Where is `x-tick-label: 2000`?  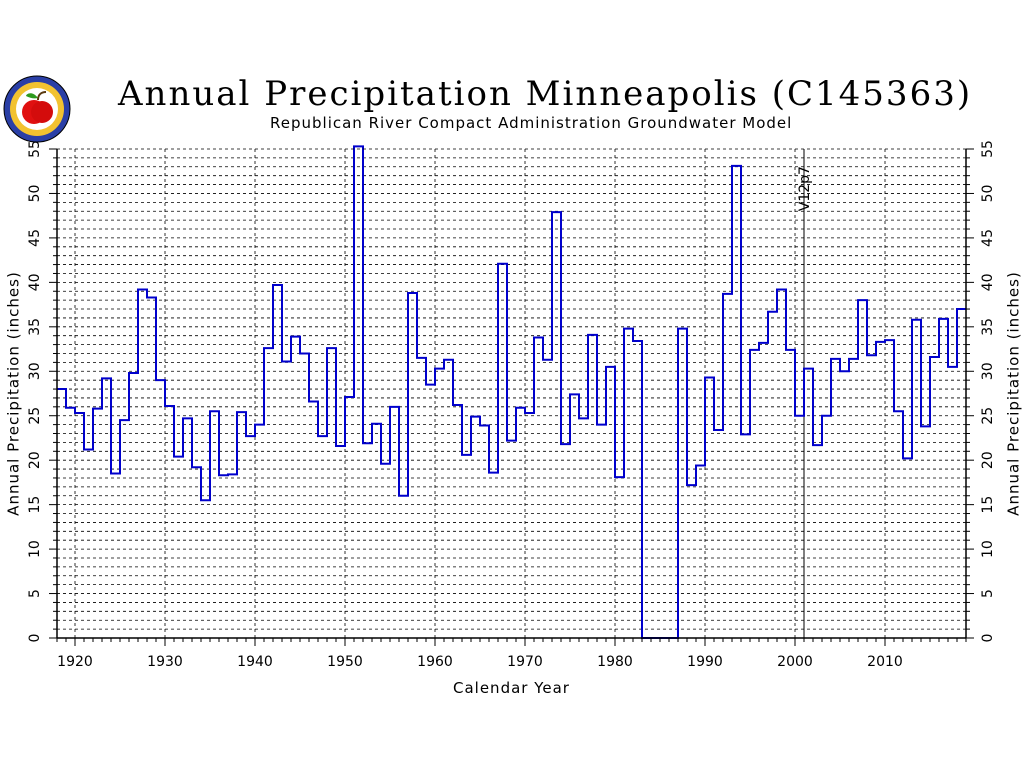 x-tick-label: 2000 is located at coordinates (795, 662).